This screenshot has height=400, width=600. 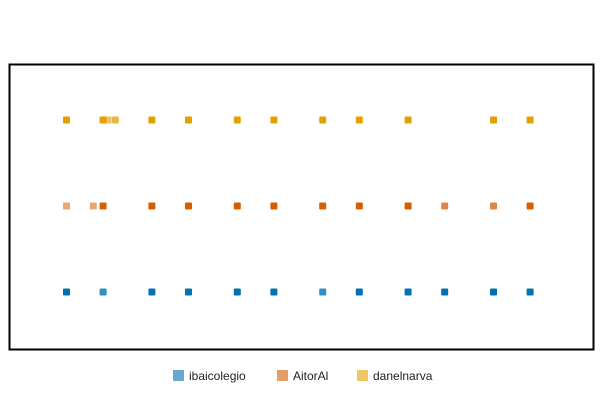 I want to click on legend-label-danelnarva: danelnarva, so click(x=403, y=376).